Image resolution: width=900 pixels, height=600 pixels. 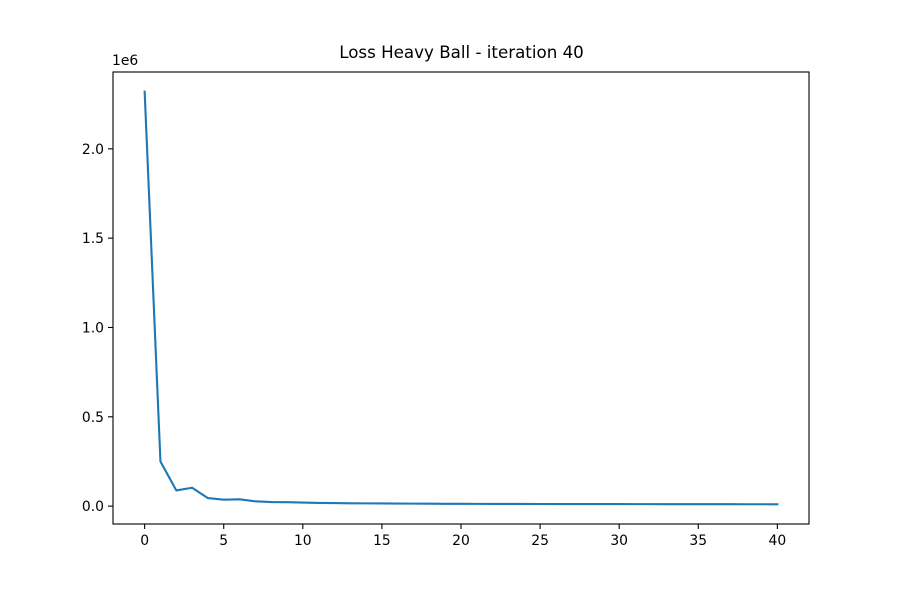 What do you see at coordinates (223, 541) in the screenshot?
I see `x-tick-label: 5` at bounding box center [223, 541].